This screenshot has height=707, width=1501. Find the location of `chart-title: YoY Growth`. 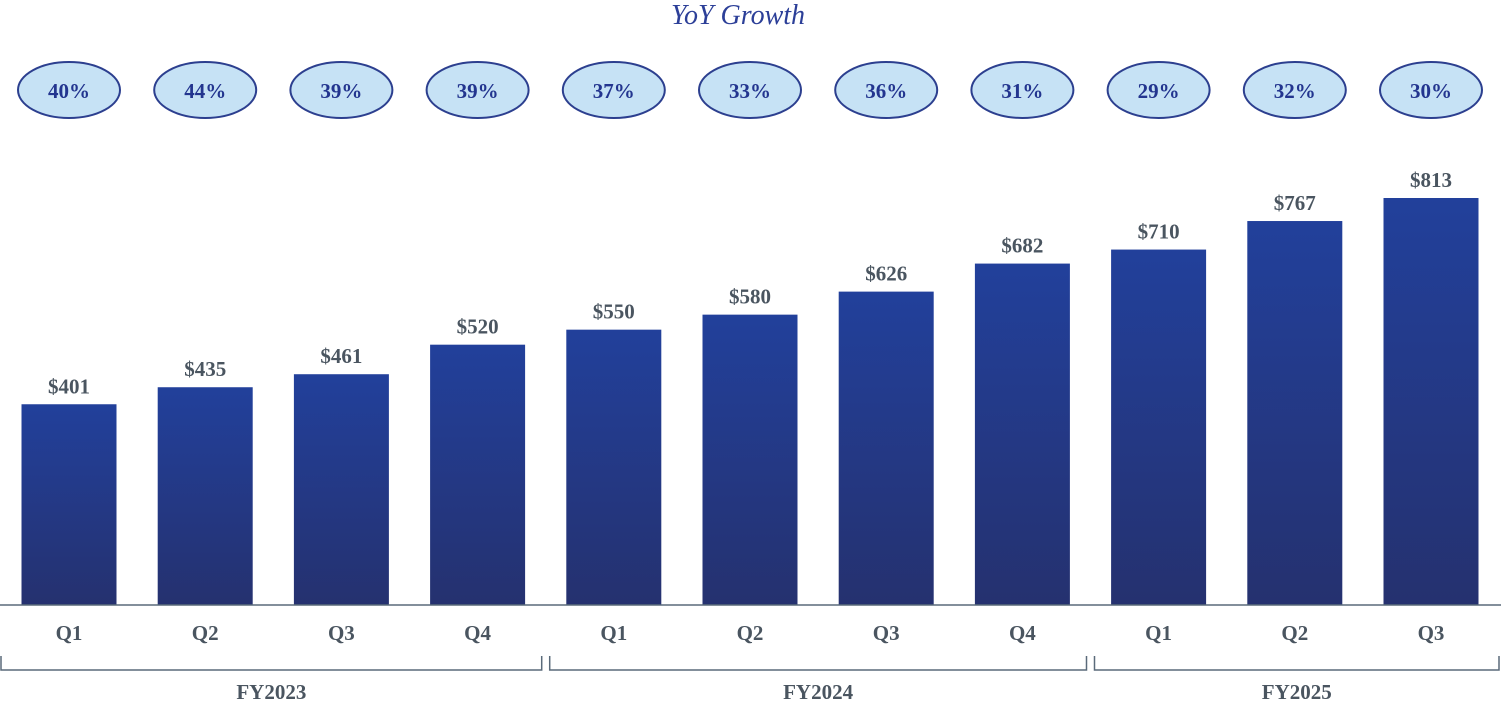

chart-title: YoY Growth is located at coordinates (738, 15).